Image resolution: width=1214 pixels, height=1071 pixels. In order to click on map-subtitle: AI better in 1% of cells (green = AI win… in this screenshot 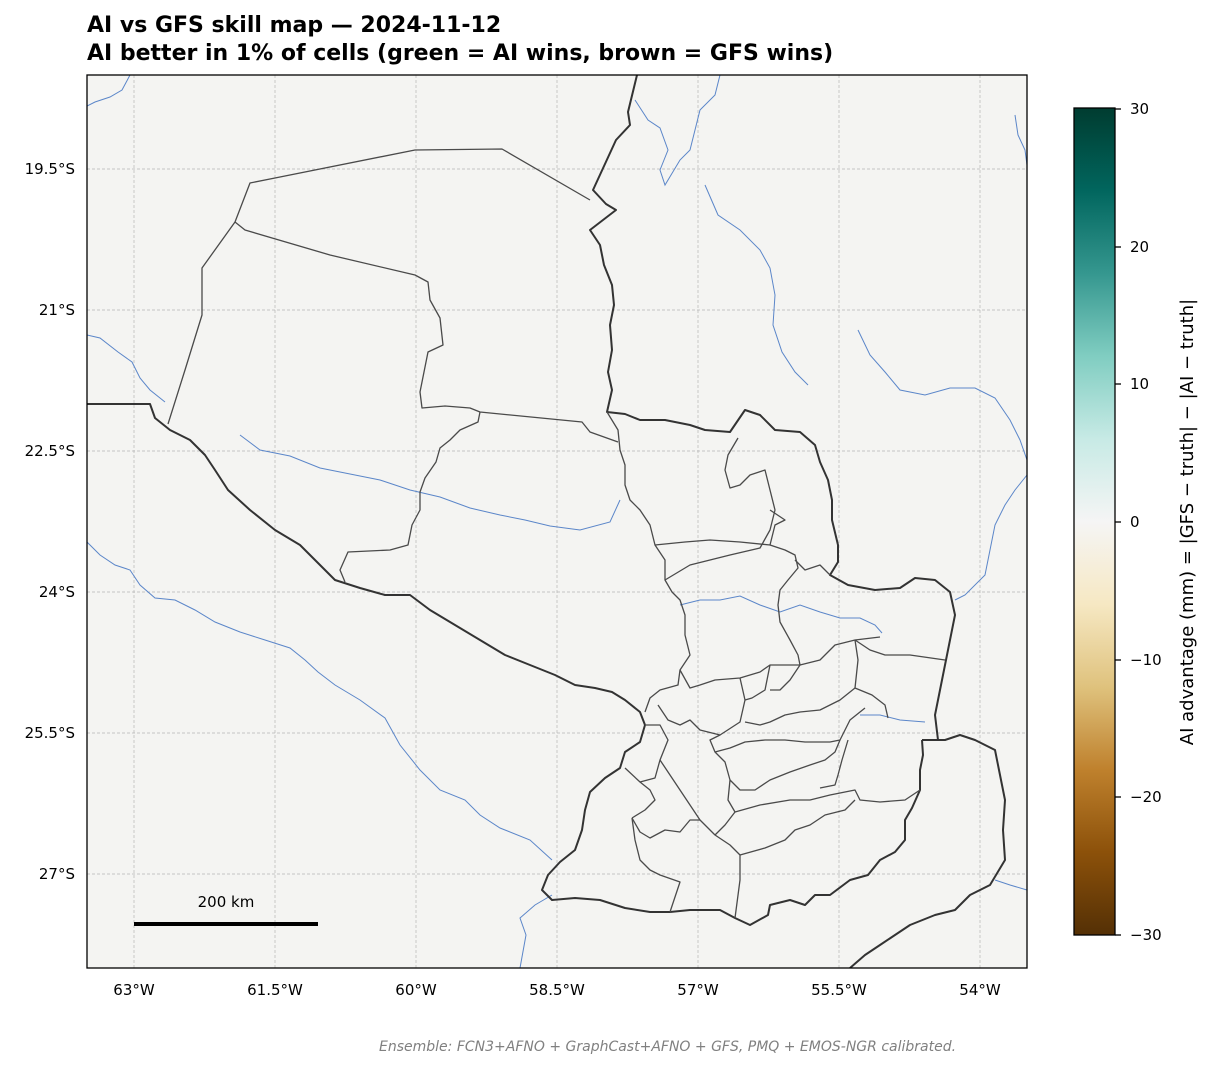, I will do `click(460, 53)`.